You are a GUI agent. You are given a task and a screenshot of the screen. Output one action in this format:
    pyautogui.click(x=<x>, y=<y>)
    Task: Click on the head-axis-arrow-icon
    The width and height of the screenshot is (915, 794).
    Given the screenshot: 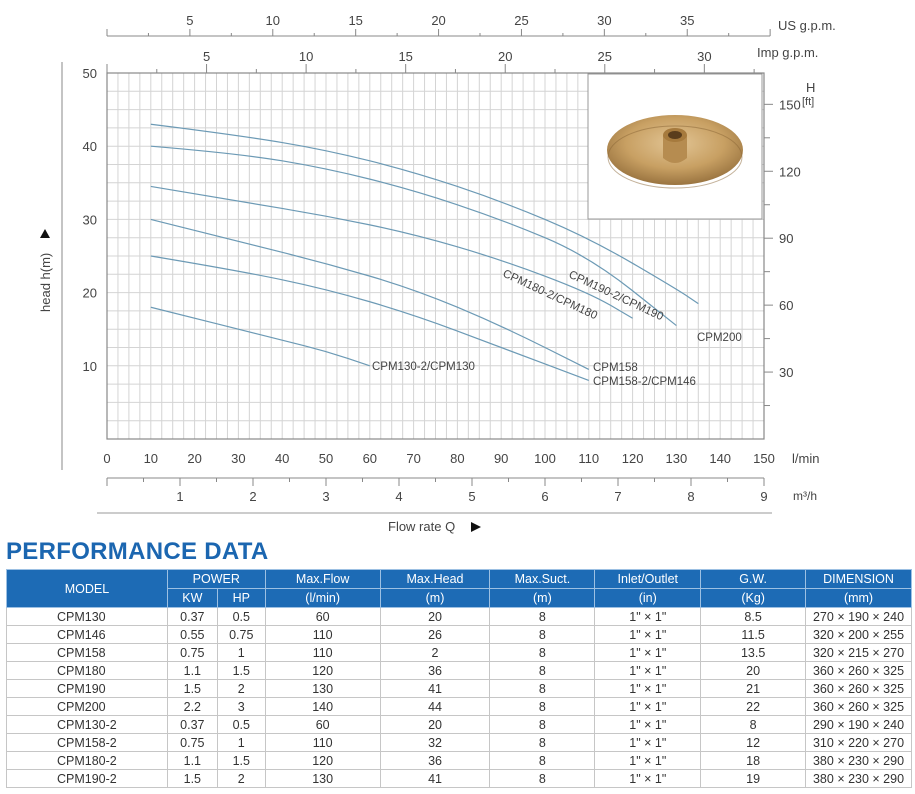 What is the action you would take?
    pyautogui.click(x=45, y=233)
    